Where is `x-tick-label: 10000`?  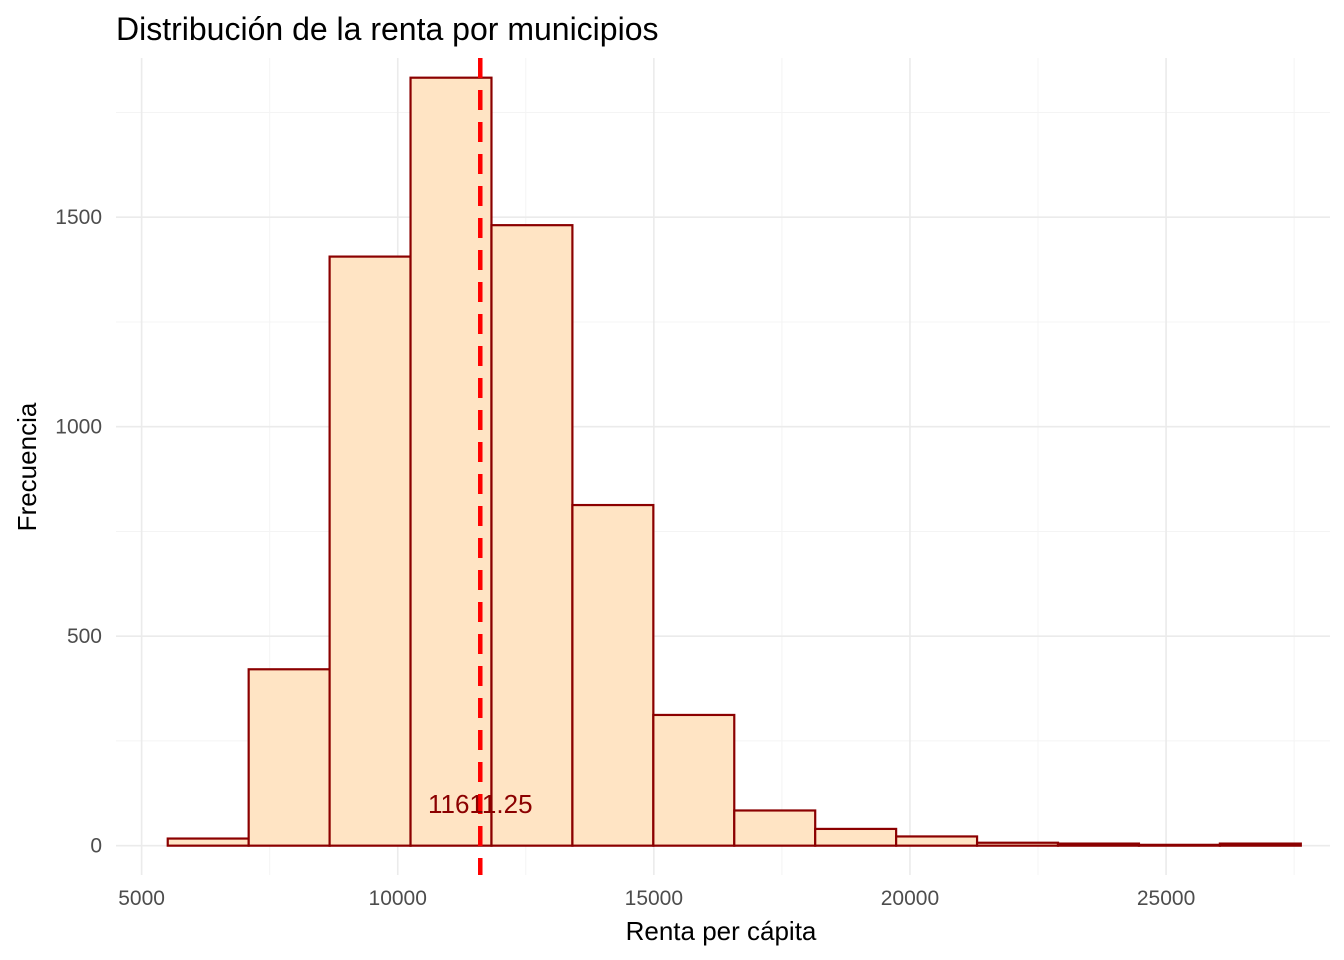
x-tick-label: 10000 is located at coordinates (398, 898).